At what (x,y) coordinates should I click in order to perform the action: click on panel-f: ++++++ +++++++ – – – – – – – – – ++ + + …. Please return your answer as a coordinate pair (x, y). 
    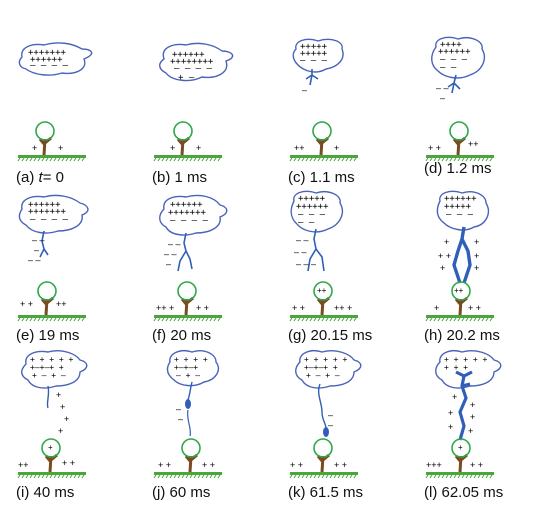
    Looking at the image, I should click on (214, 272).